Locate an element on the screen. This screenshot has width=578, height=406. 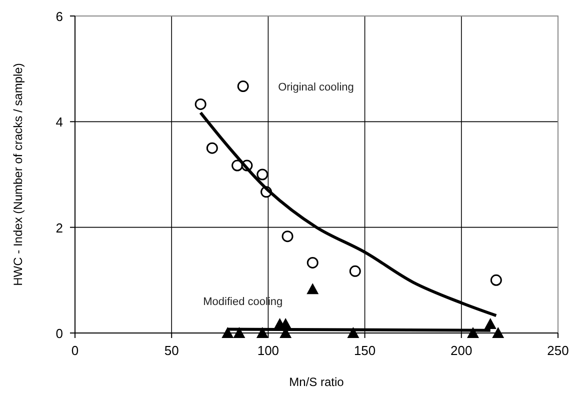
x-tick-label: 200 is located at coordinates (461, 350).